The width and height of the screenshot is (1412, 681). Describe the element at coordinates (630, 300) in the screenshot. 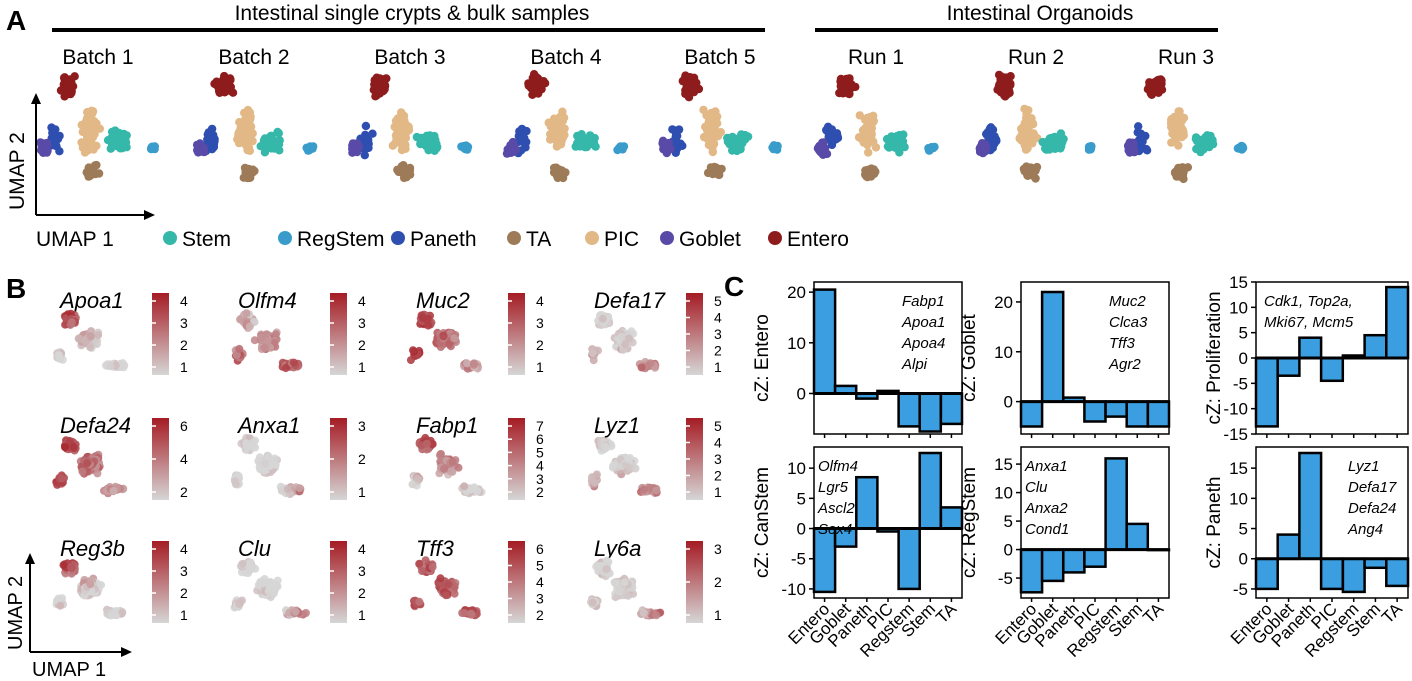

I see `gene-name: Defa17` at that location.